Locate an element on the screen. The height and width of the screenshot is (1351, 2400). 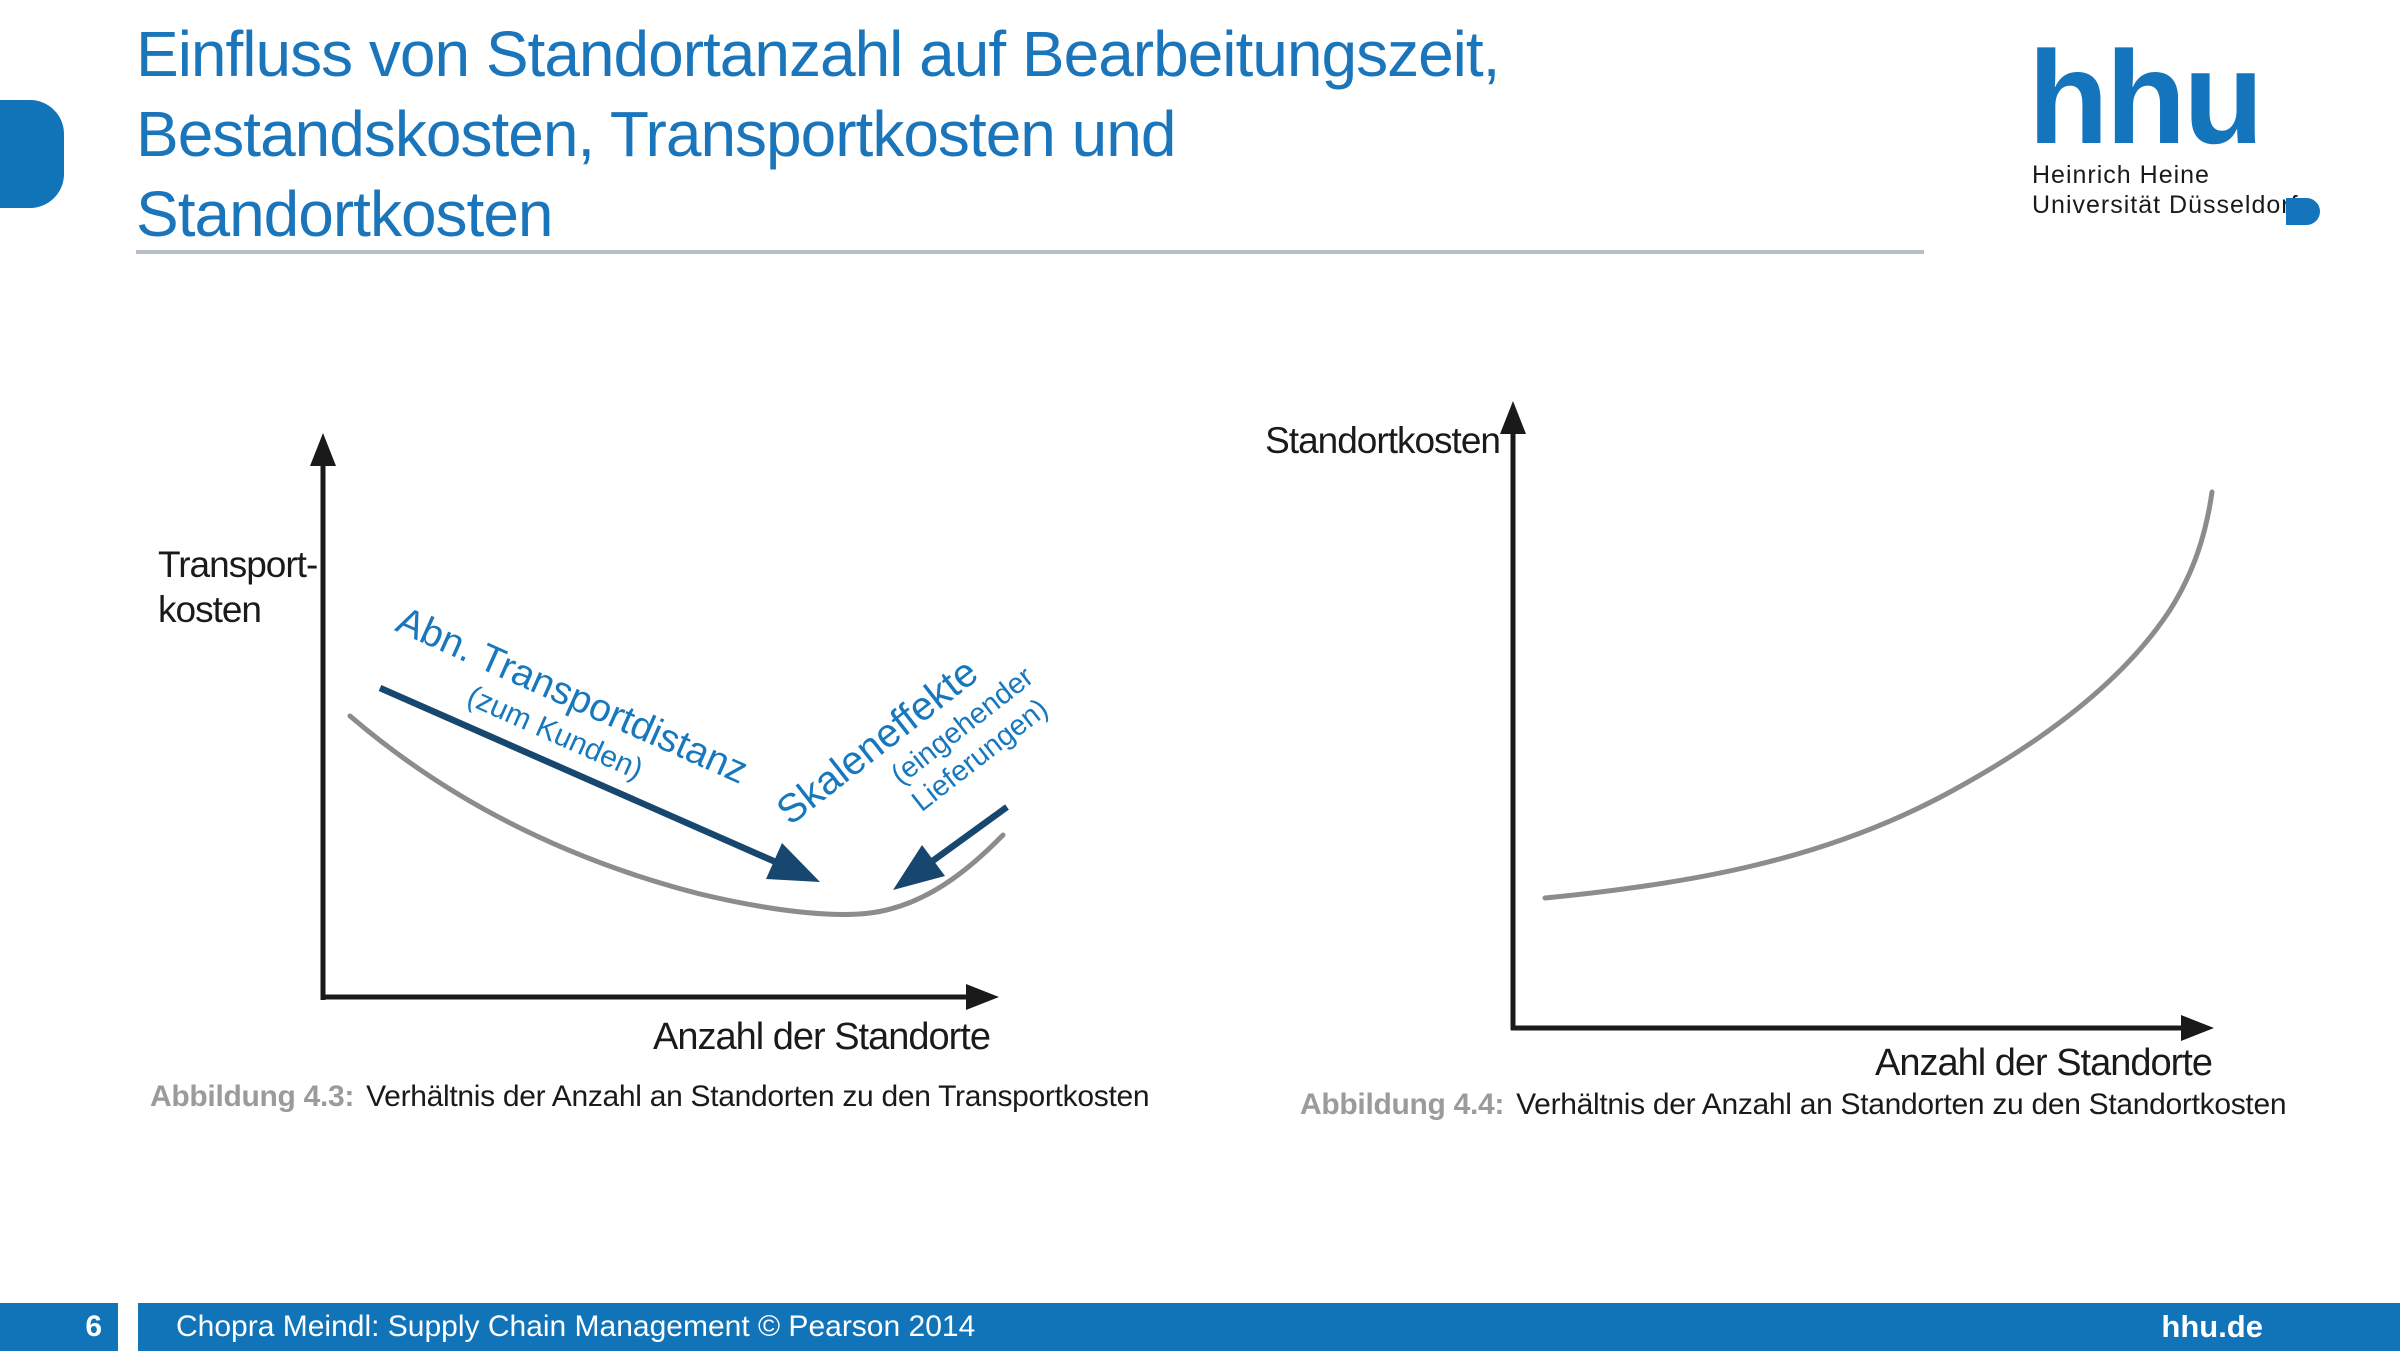
left-y-axis-label-line-1: Transport- is located at coordinates (238, 564).